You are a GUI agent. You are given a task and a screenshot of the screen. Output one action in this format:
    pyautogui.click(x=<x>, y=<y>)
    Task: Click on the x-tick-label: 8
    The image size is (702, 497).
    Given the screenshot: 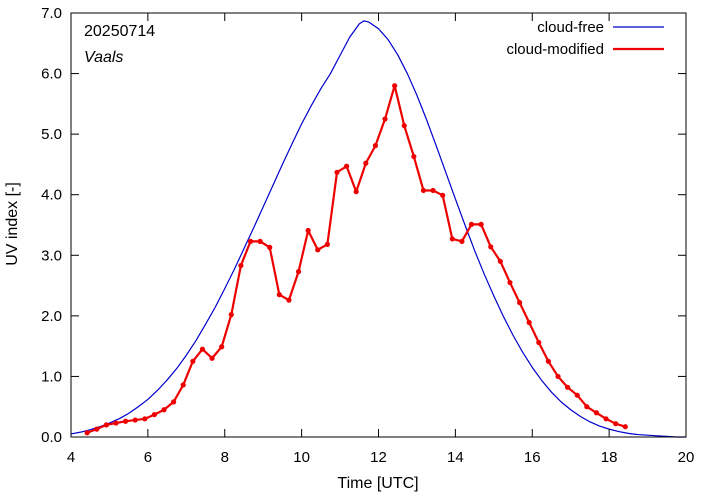 What is the action you would take?
    pyautogui.click(x=225, y=457)
    